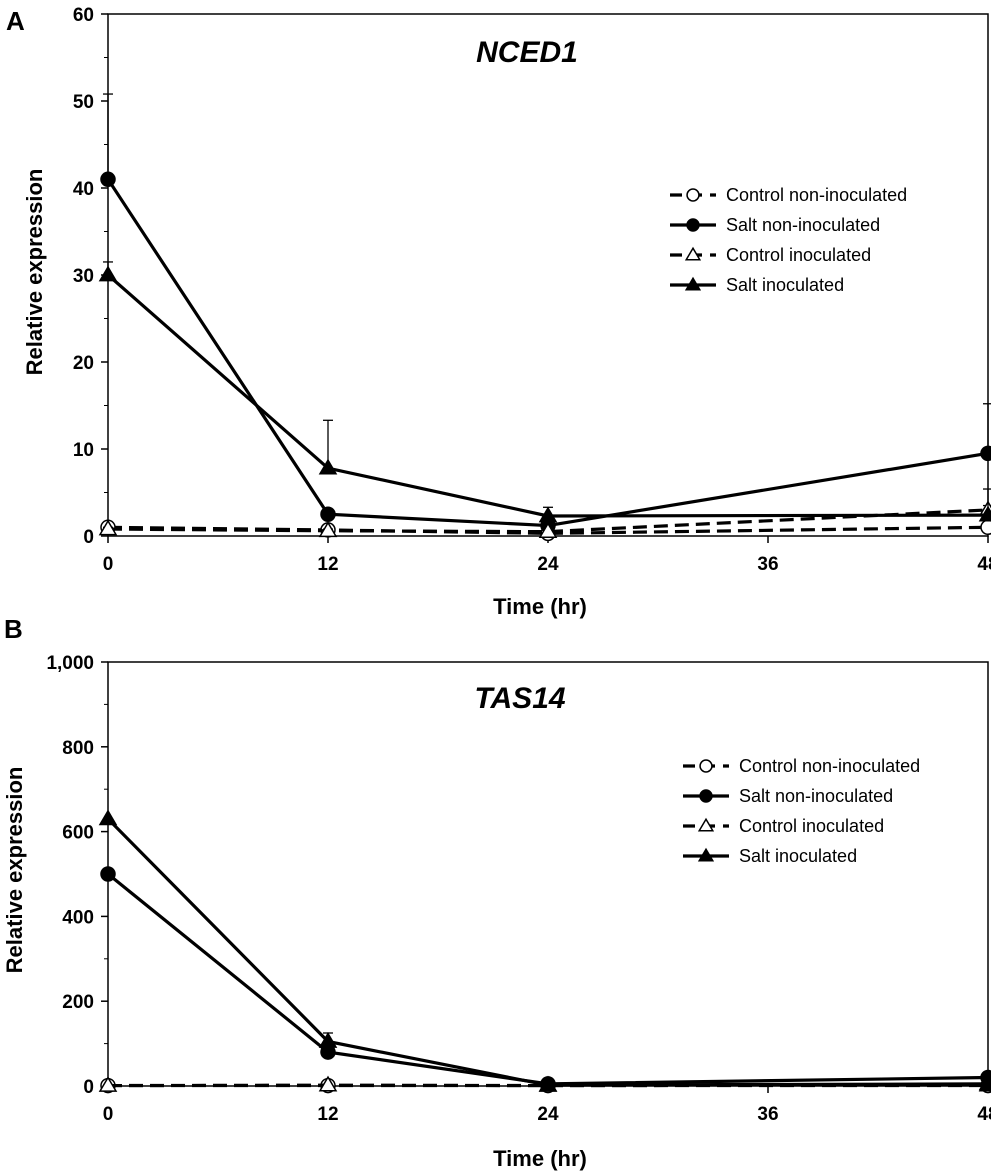 The width and height of the screenshot is (991, 1176). Describe the element at coordinates (83, 276) in the screenshot. I see `y-tick-label: 30` at that location.